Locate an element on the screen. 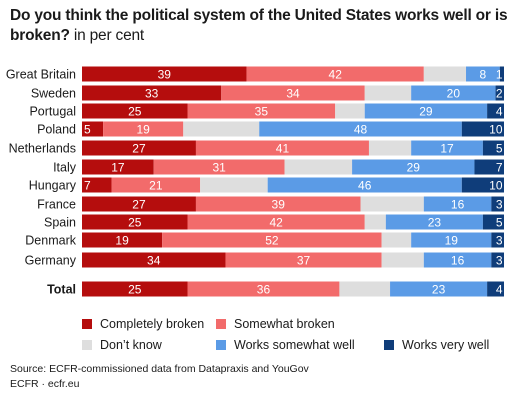  bar-portugal-somewhat-broken is located at coordinates (261, 111).